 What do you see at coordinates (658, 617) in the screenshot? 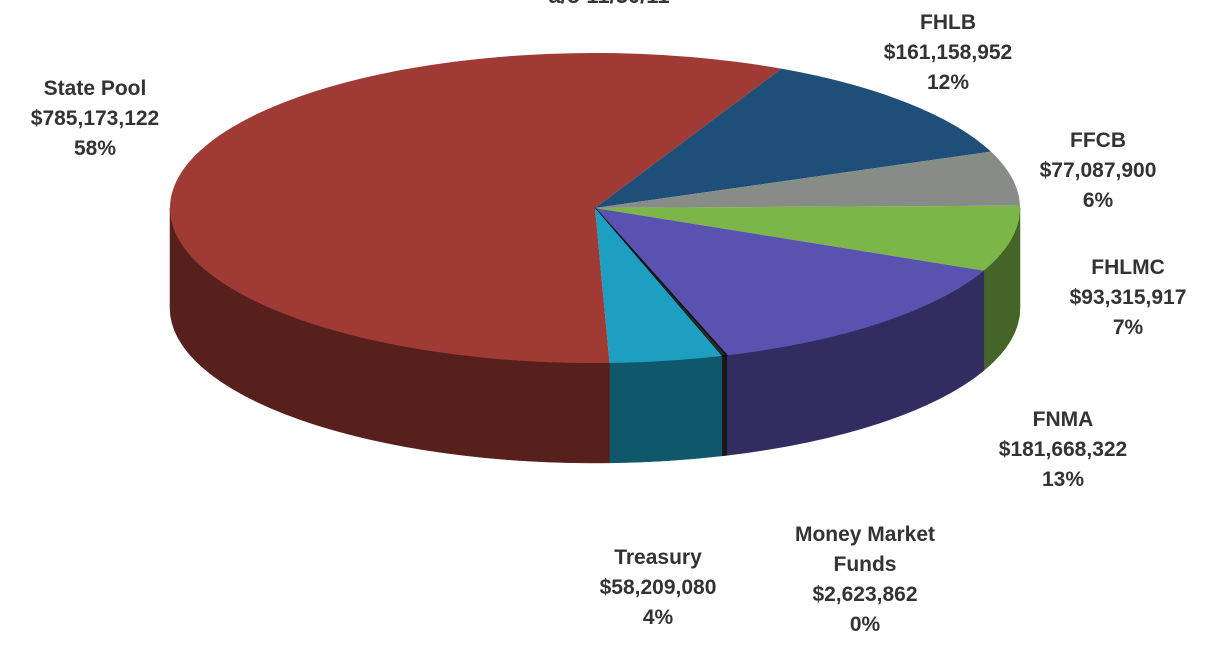
I see `slice-percent: 4%` at bounding box center [658, 617].